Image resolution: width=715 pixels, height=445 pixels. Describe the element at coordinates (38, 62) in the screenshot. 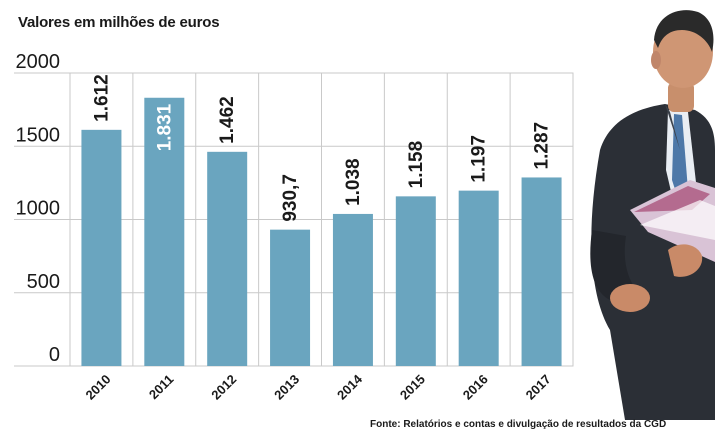

I see `y-tick-label: 2000` at that location.